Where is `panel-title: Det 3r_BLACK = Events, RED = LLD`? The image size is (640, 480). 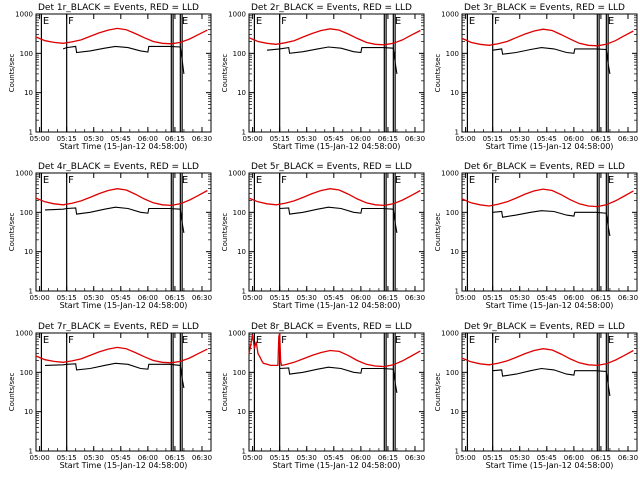 panel-title: Det 3r_BLACK = Events, RED = LLD is located at coordinates (544, 8).